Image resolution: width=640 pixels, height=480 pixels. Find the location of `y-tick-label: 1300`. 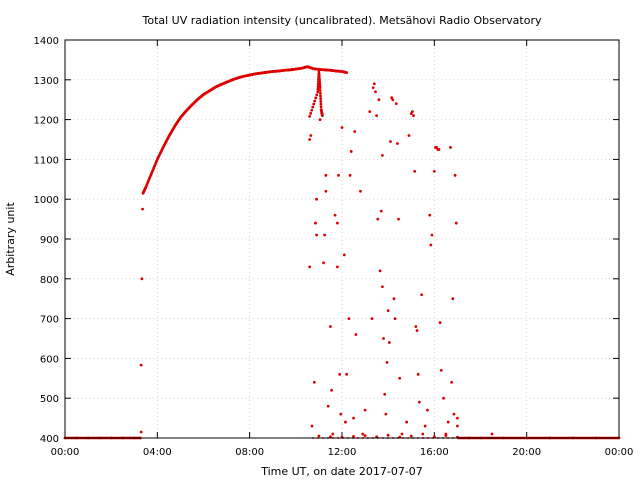

y-tick-label: 1300 is located at coordinates (46, 81).